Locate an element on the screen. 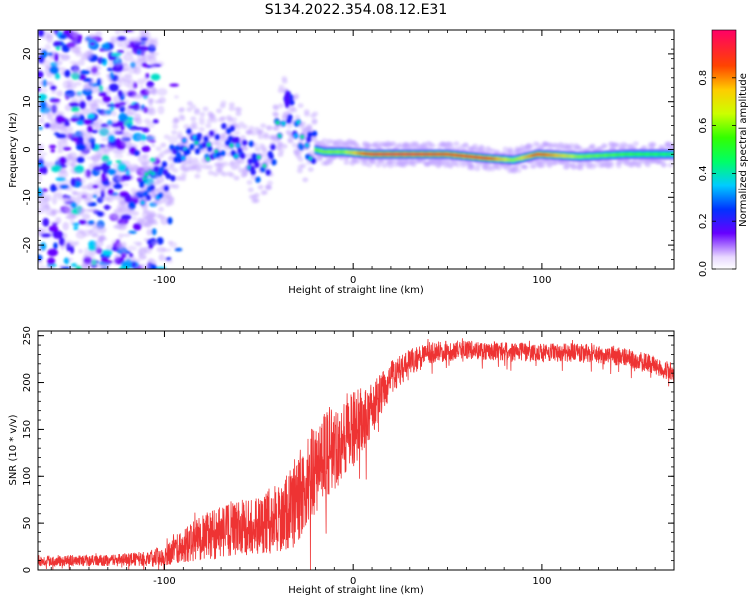 This screenshot has height=600, width=750. spectrogram-ytick-label: -10 is located at coordinates (27, 197).